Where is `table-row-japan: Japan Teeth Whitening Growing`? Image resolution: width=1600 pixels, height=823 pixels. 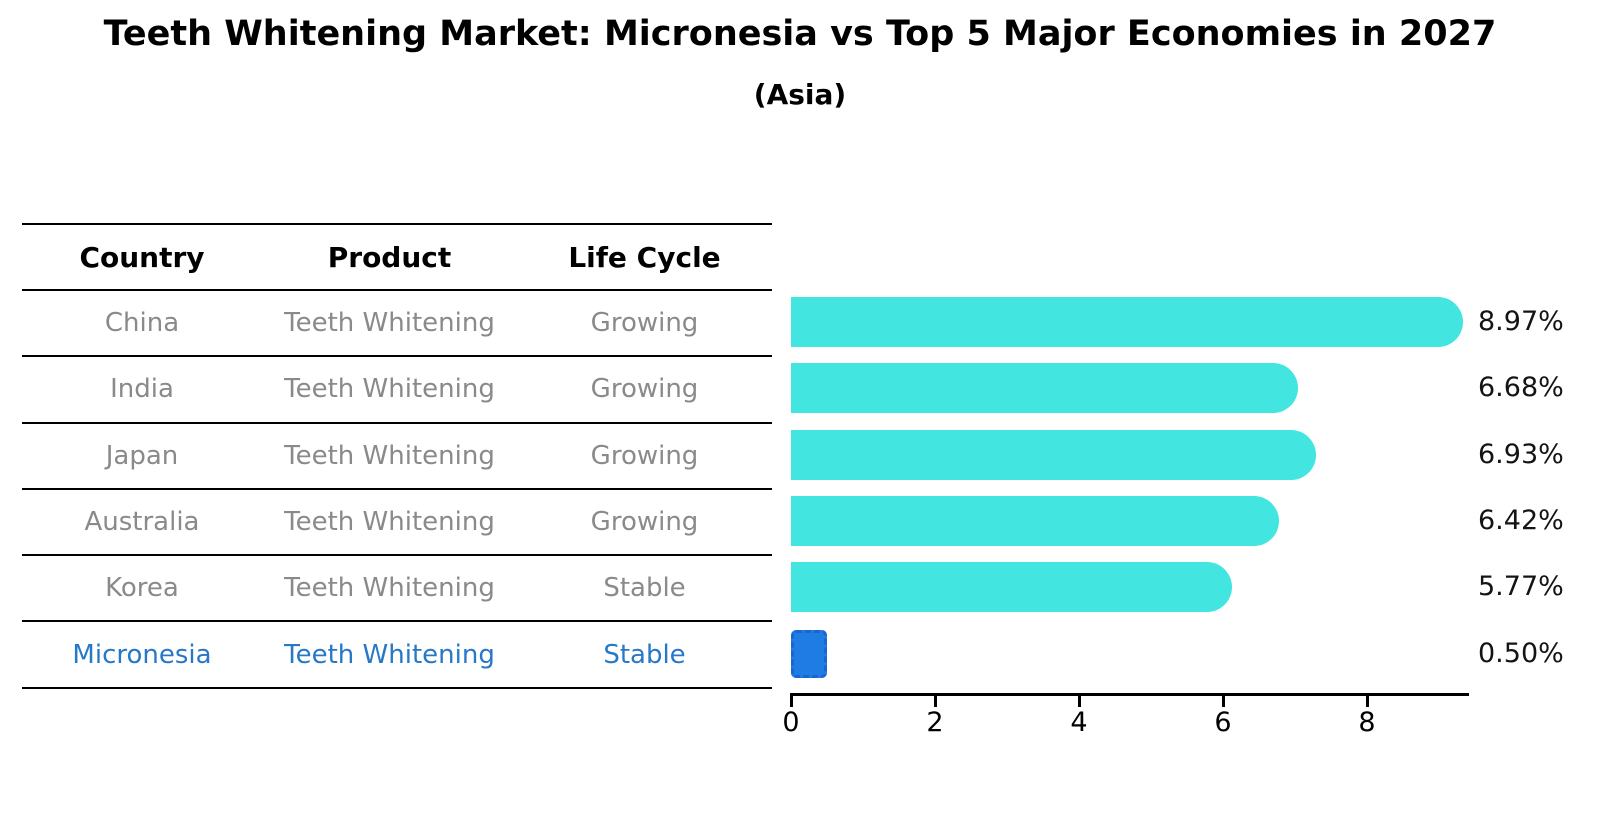
table-row-japan: Japan Teeth Whitening Growing is located at coordinates (397, 457).